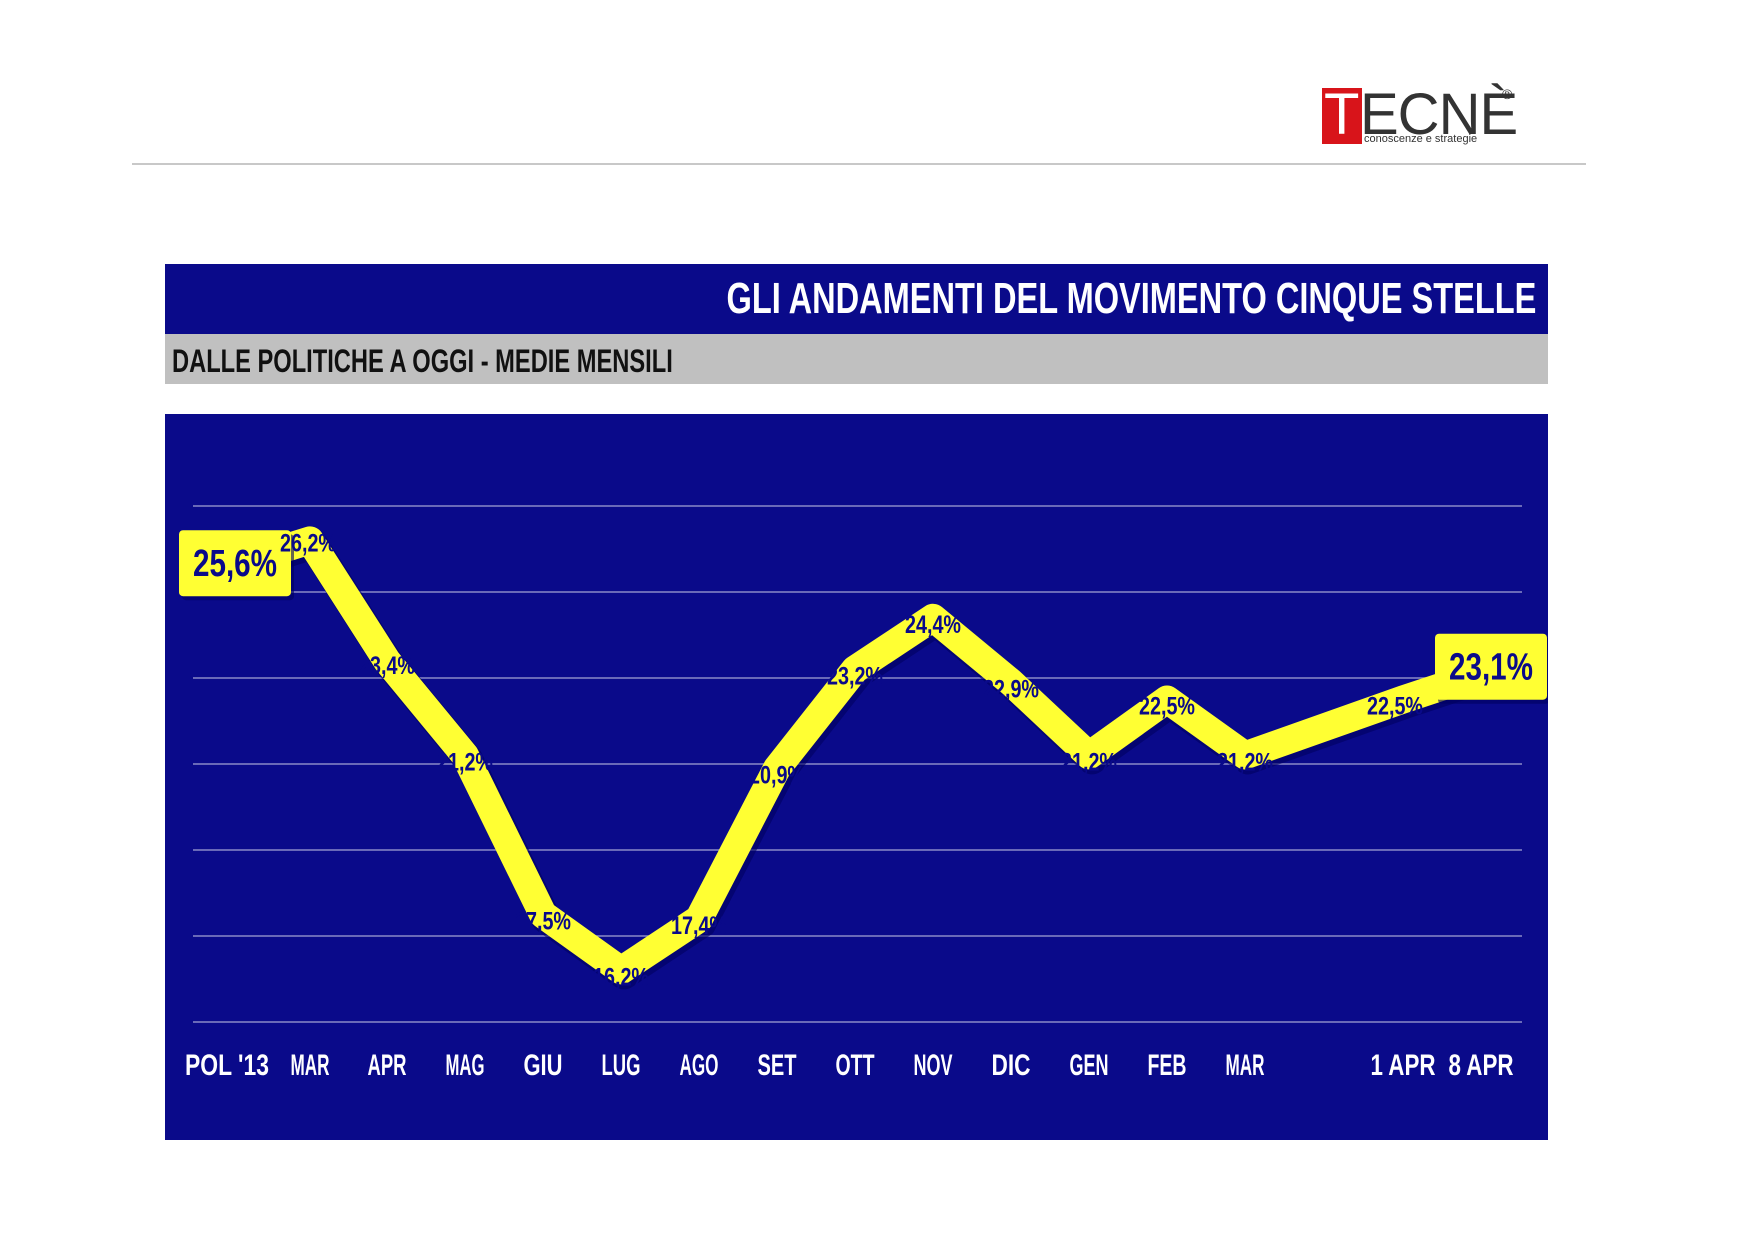  Describe the element at coordinates (933, 1065) in the screenshot. I see `x-tick-label: NOV` at that location.